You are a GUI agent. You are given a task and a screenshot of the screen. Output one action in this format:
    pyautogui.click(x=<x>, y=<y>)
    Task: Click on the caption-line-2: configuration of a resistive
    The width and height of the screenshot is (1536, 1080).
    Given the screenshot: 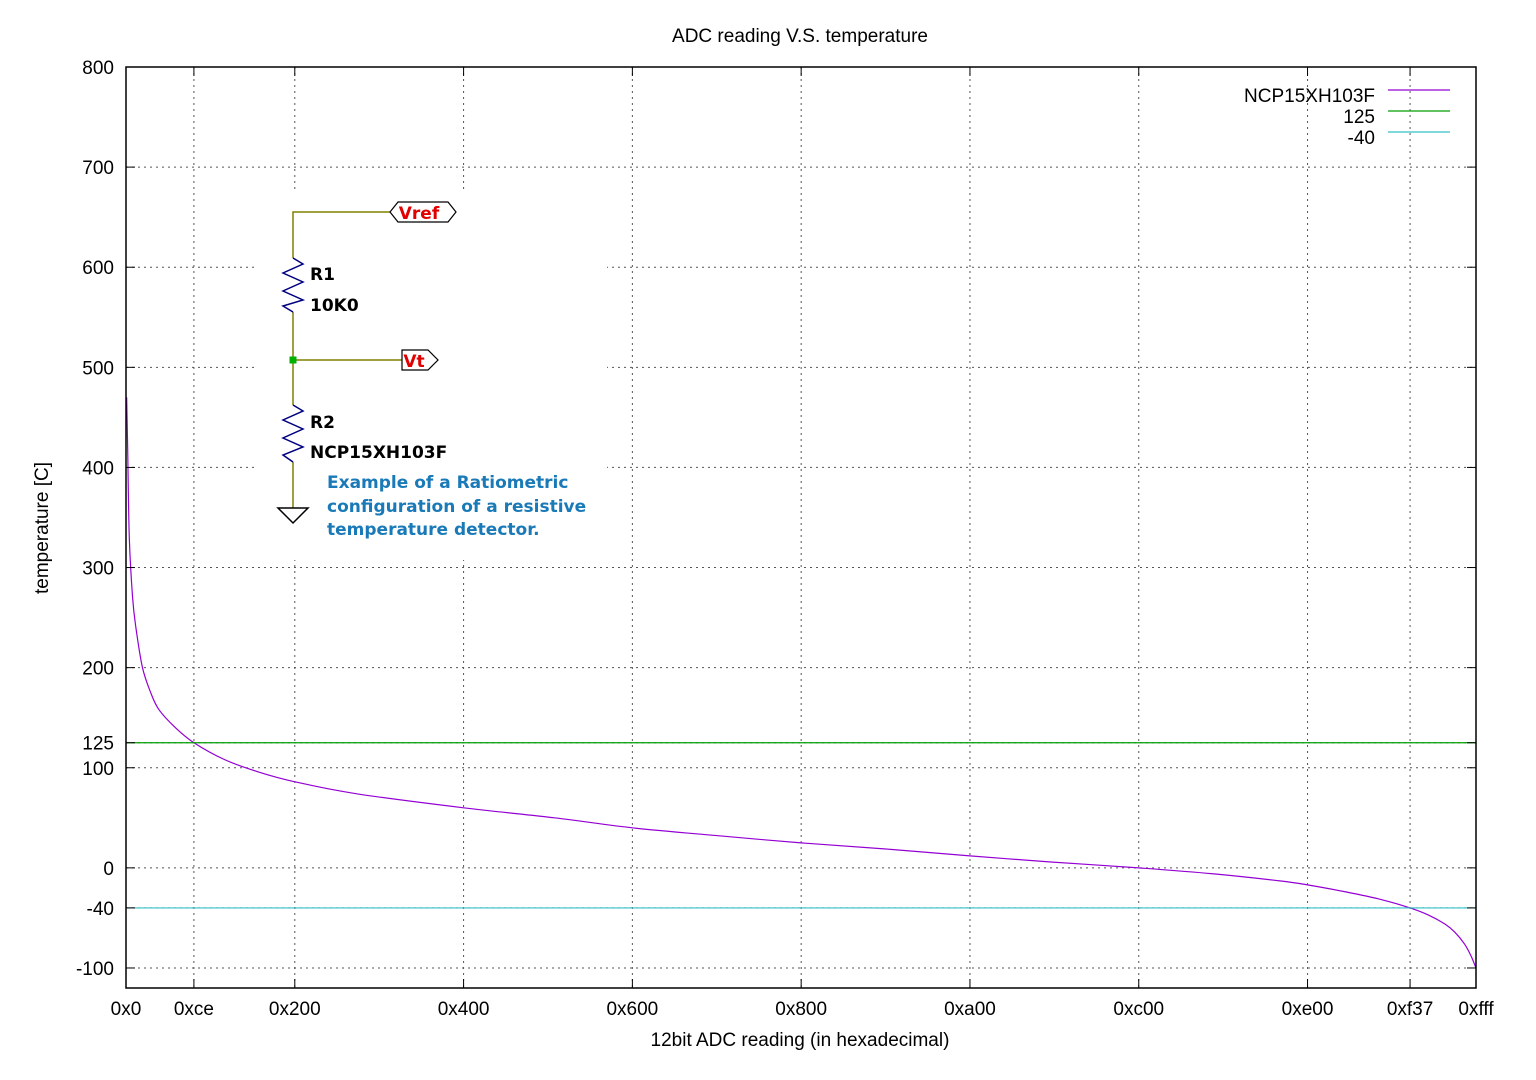 What is the action you would take?
    pyautogui.click(x=456, y=507)
    